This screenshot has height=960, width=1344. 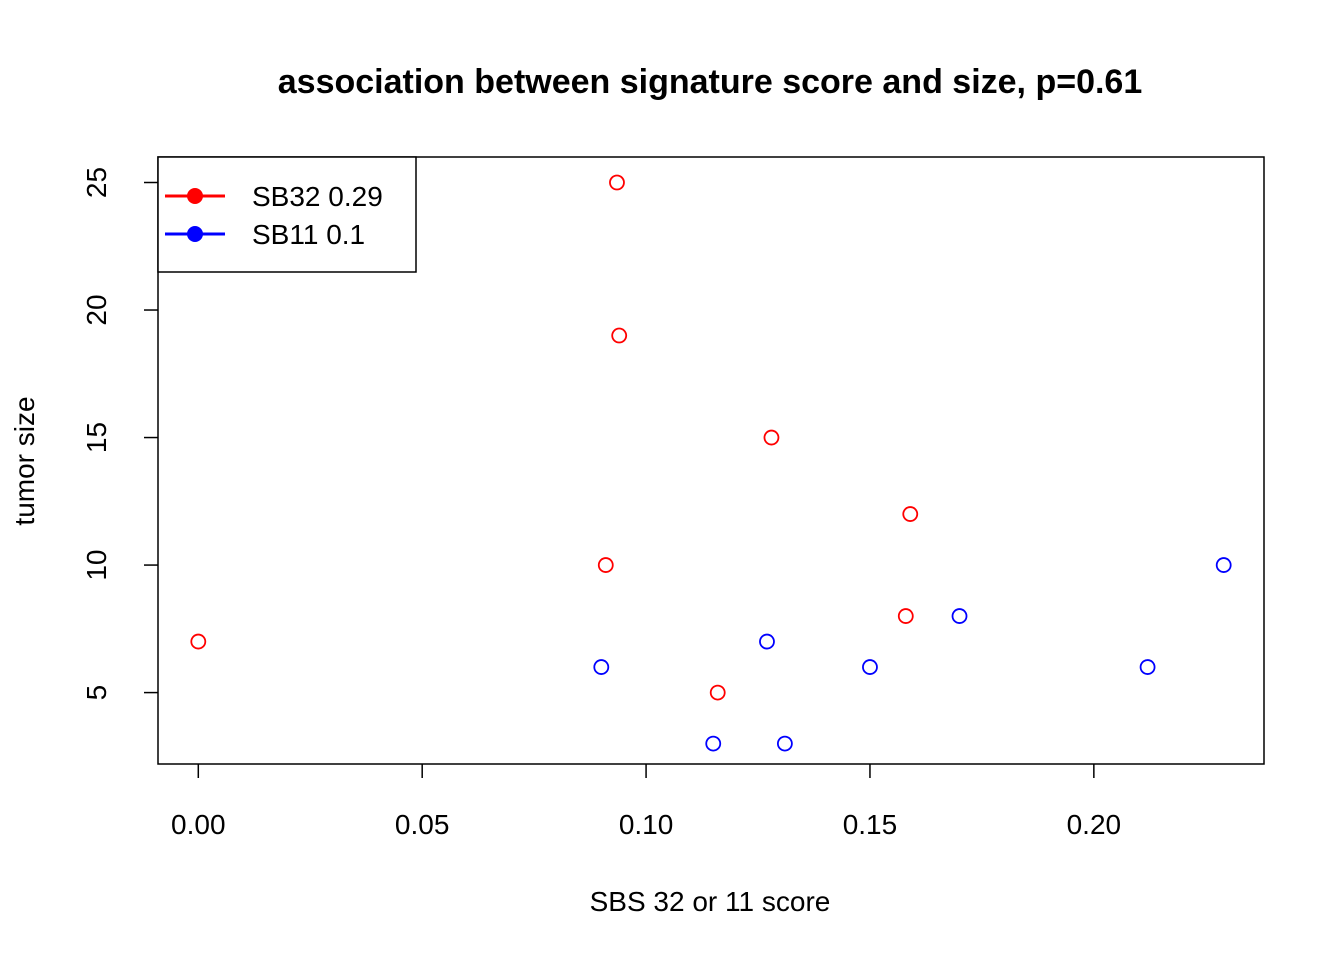 I want to click on legend-box, so click(x=287, y=214).